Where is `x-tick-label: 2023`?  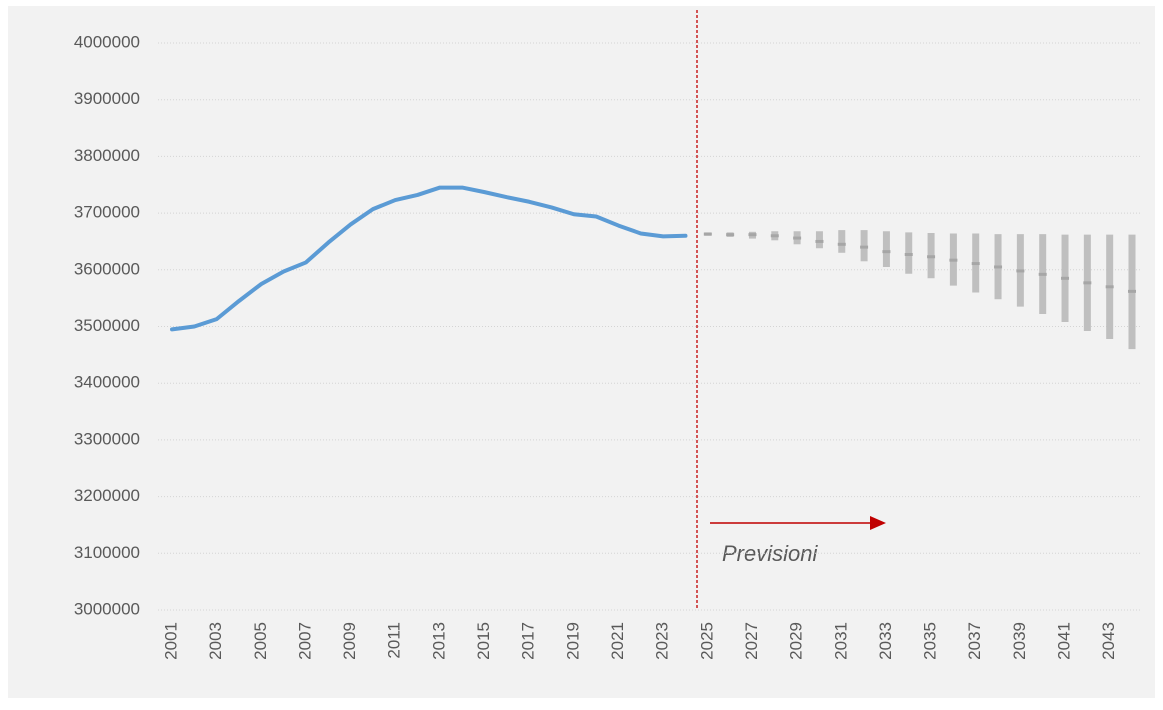
x-tick-label: 2023 is located at coordinates (662, 641).